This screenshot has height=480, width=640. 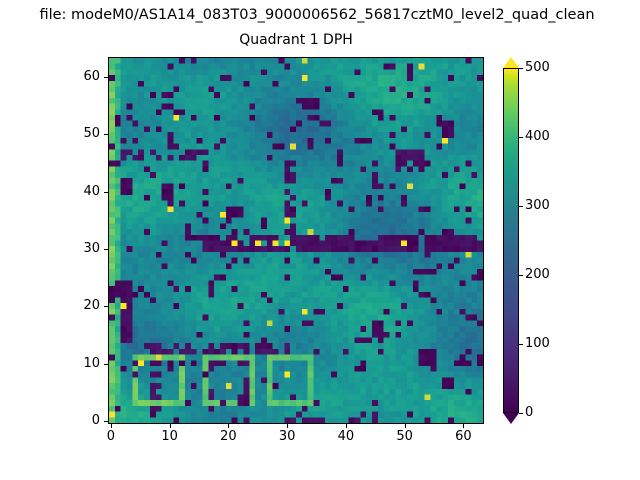 What do you see at coordinates (91, 191) in the screenshot?
I see `y-tick-label: 40` at bounding box center [91, 191].